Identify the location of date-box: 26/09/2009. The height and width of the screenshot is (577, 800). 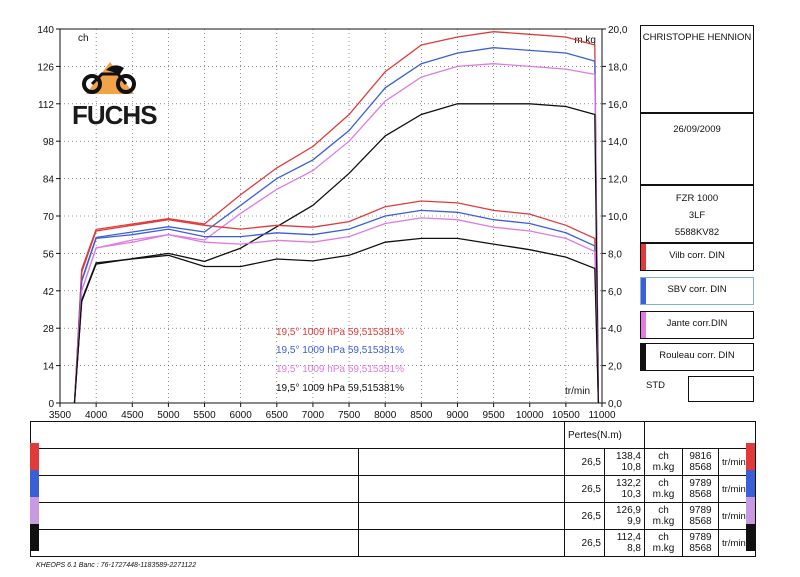
(697, 149).